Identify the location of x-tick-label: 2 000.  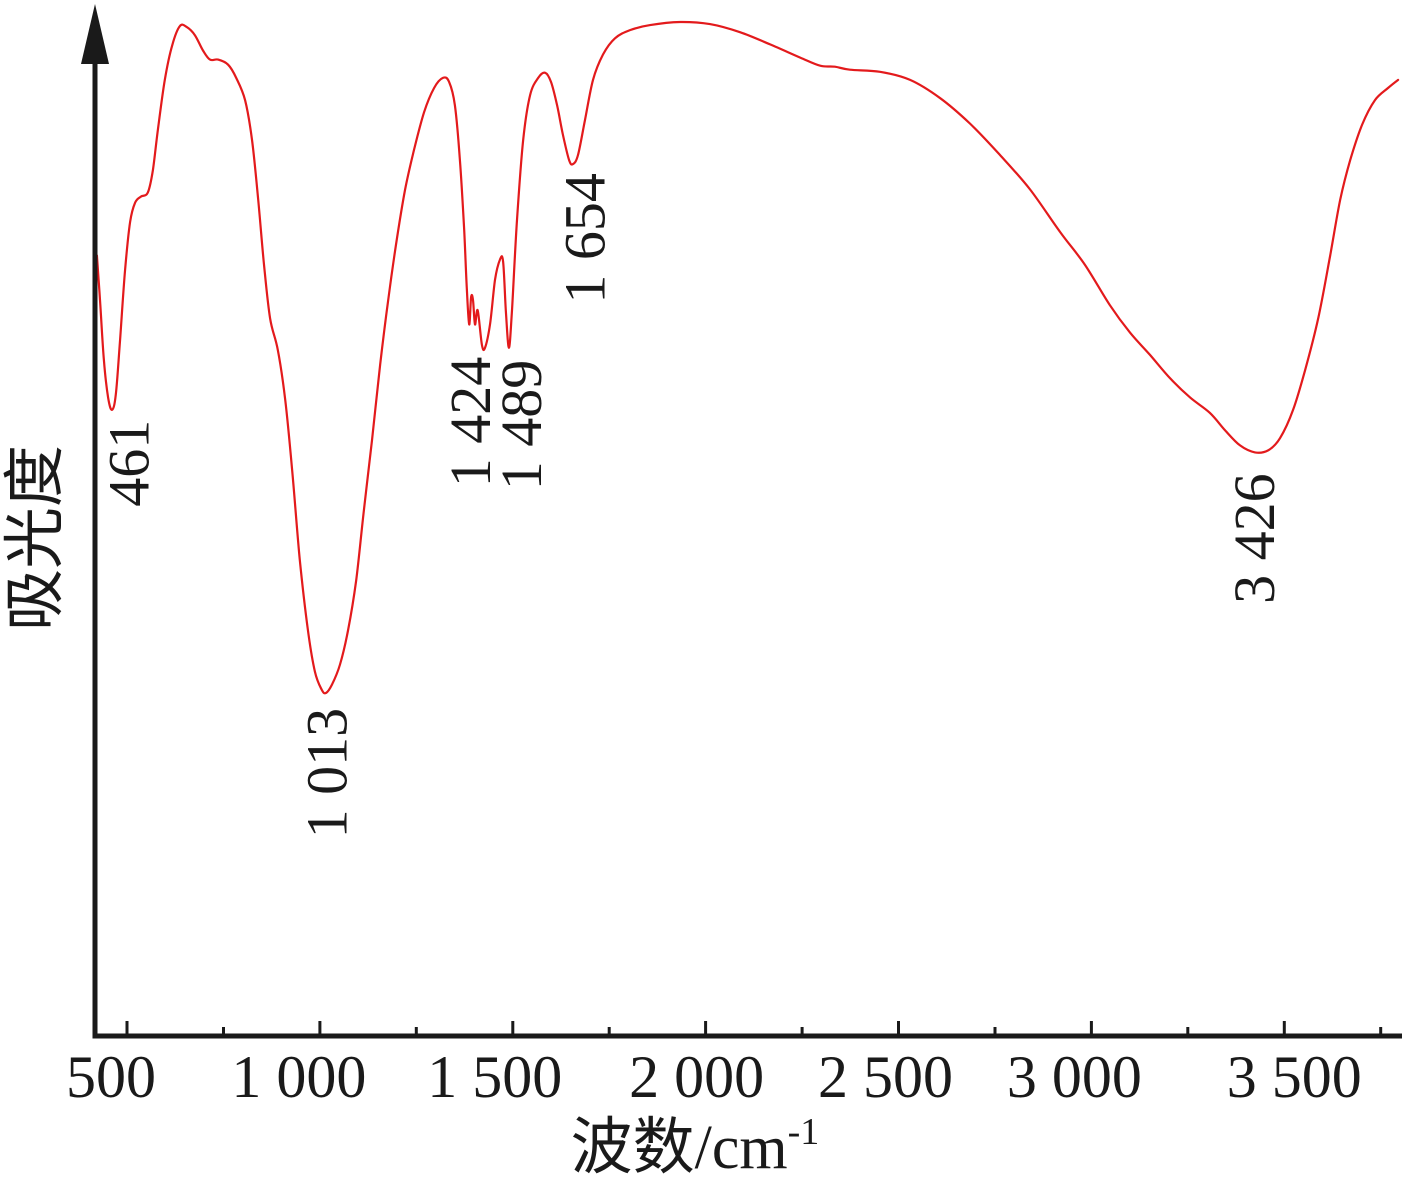
(696, 1077).